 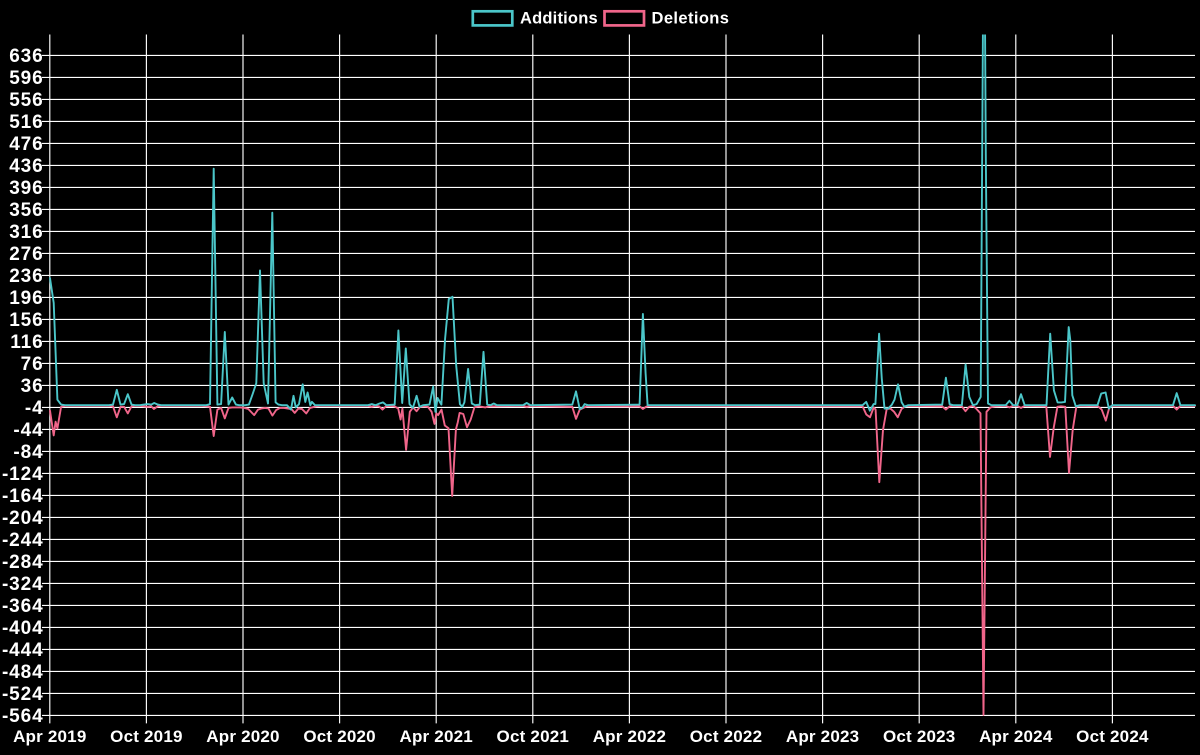 I want to click on svg-text: 316, so click(x=26, y=232).